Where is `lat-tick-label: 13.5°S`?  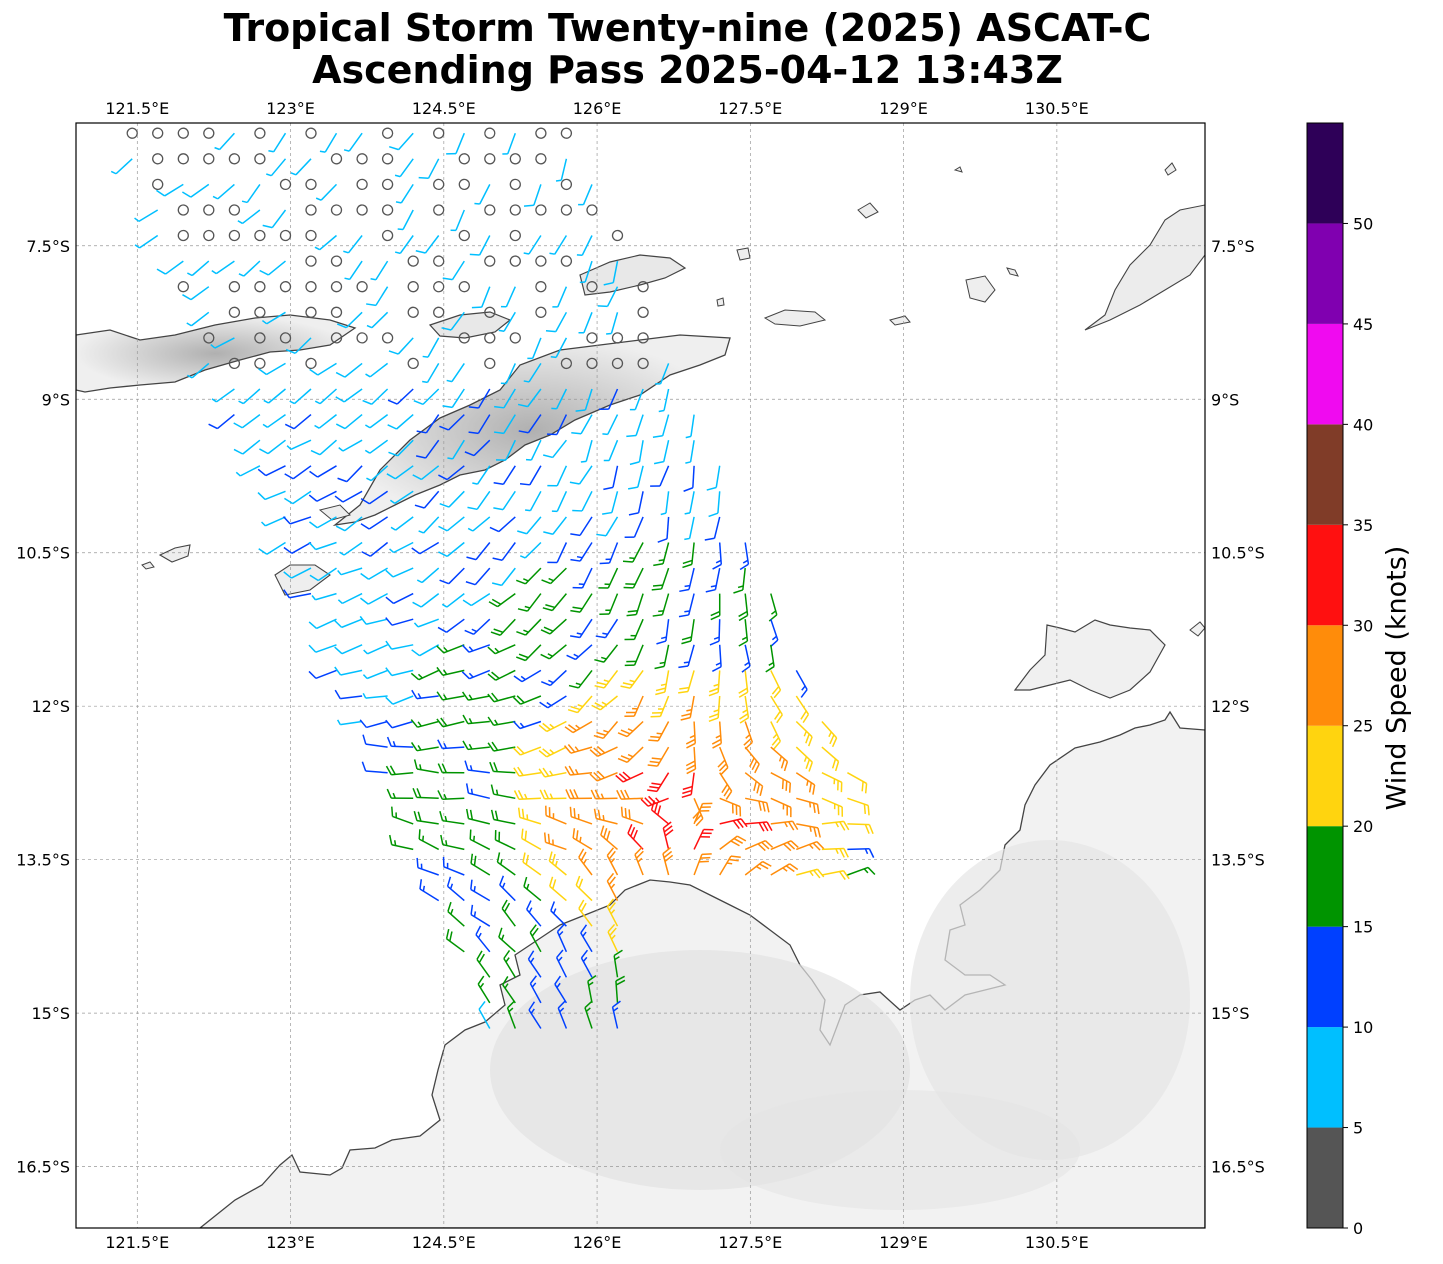 lat-tick-label: 13.5°S is located at coordinates (1238, 860).